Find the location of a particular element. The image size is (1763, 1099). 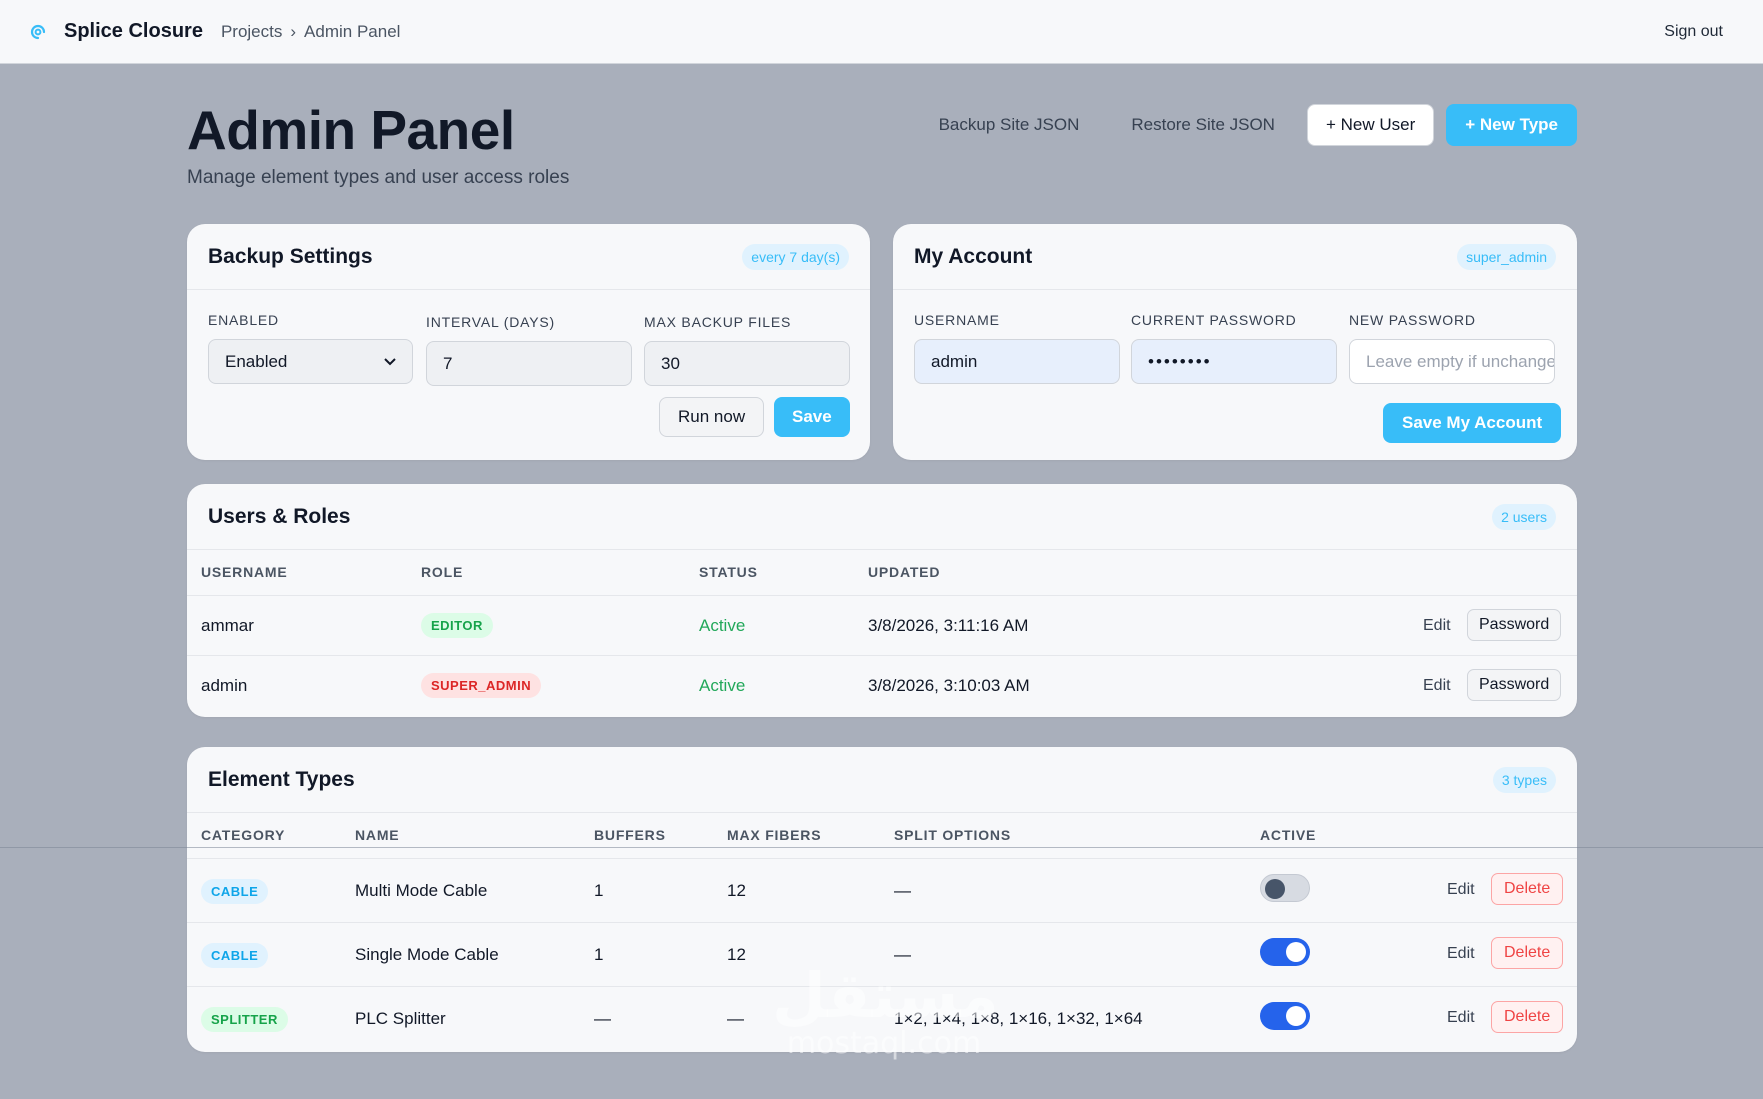

role-badge: EDITOR is located at coordinates (457, 625).